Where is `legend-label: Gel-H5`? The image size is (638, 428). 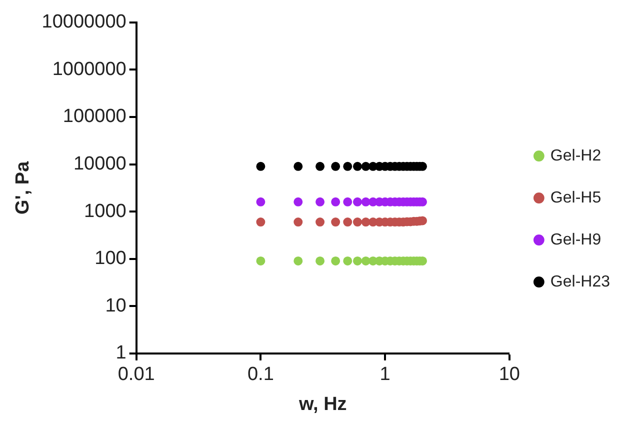
legend-label: Gel-H5 is located at coordinates (576, 197).